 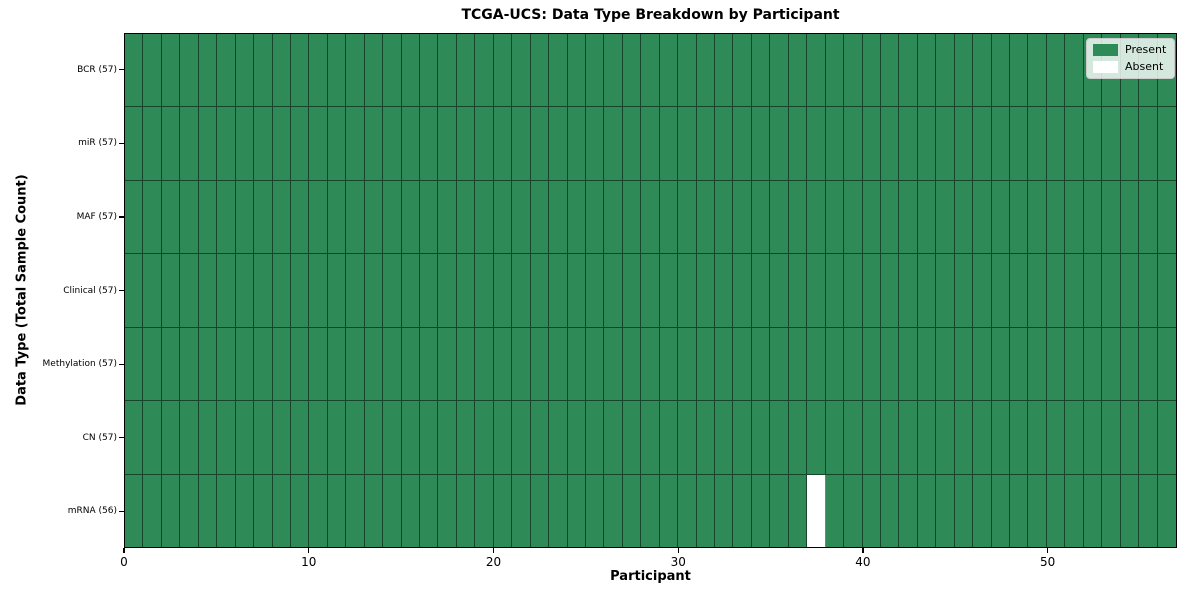 What do you see at coordinates (650, 291) in the screenshot?
I see `heatmap-row-Clinical` at bounding box center [650, 291].